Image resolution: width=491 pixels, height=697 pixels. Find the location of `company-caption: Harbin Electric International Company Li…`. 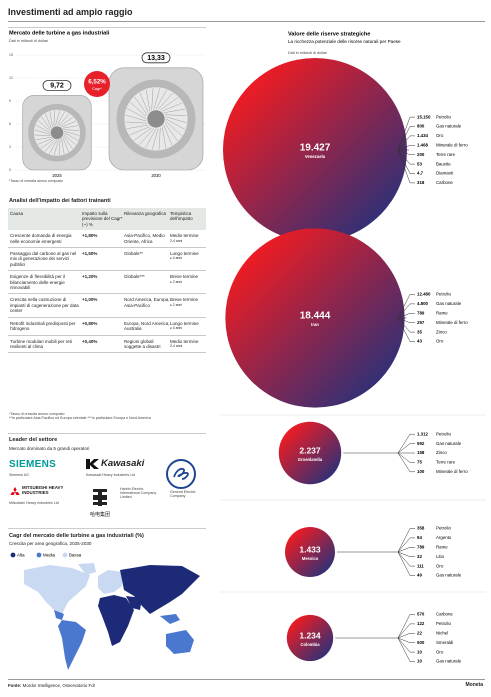

company-caption: Harbin Electric International Company Li… is located at coordinates (138, 493).